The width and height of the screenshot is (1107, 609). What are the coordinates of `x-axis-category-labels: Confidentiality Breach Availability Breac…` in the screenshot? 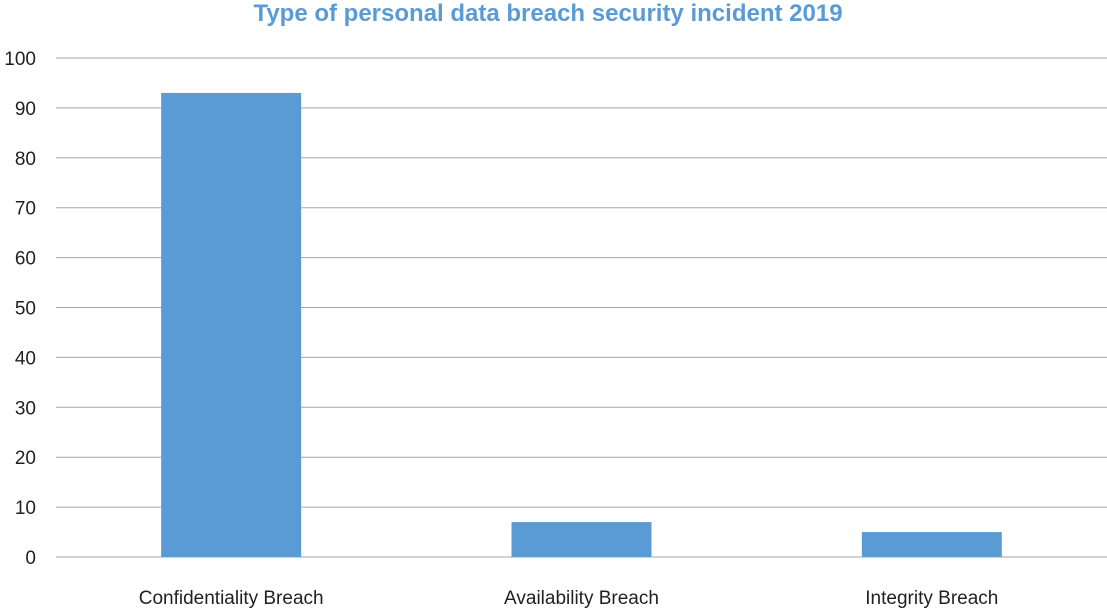 It's located at (569, 598).